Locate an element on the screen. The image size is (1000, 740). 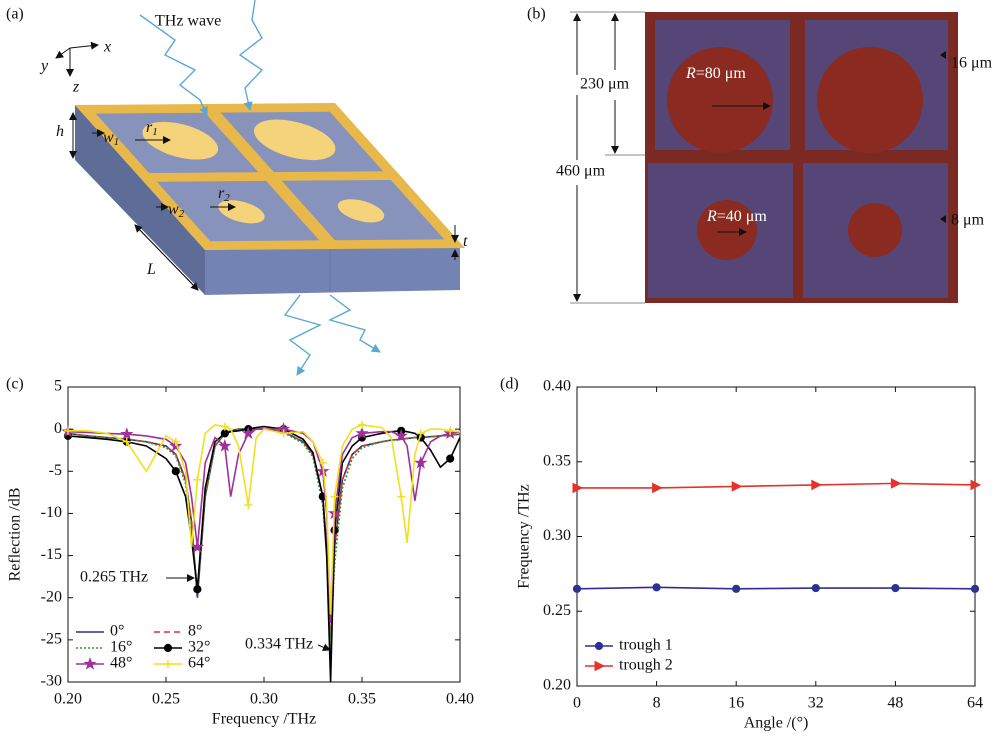
radius-label: R=80 μm is located at coordinates (715, 73).